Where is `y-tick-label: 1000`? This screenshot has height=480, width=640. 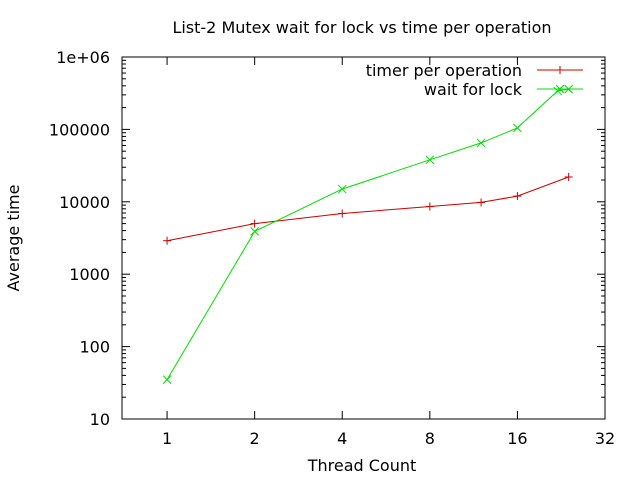 y-tick-label: 1000 is located at coordinates (89, 274).